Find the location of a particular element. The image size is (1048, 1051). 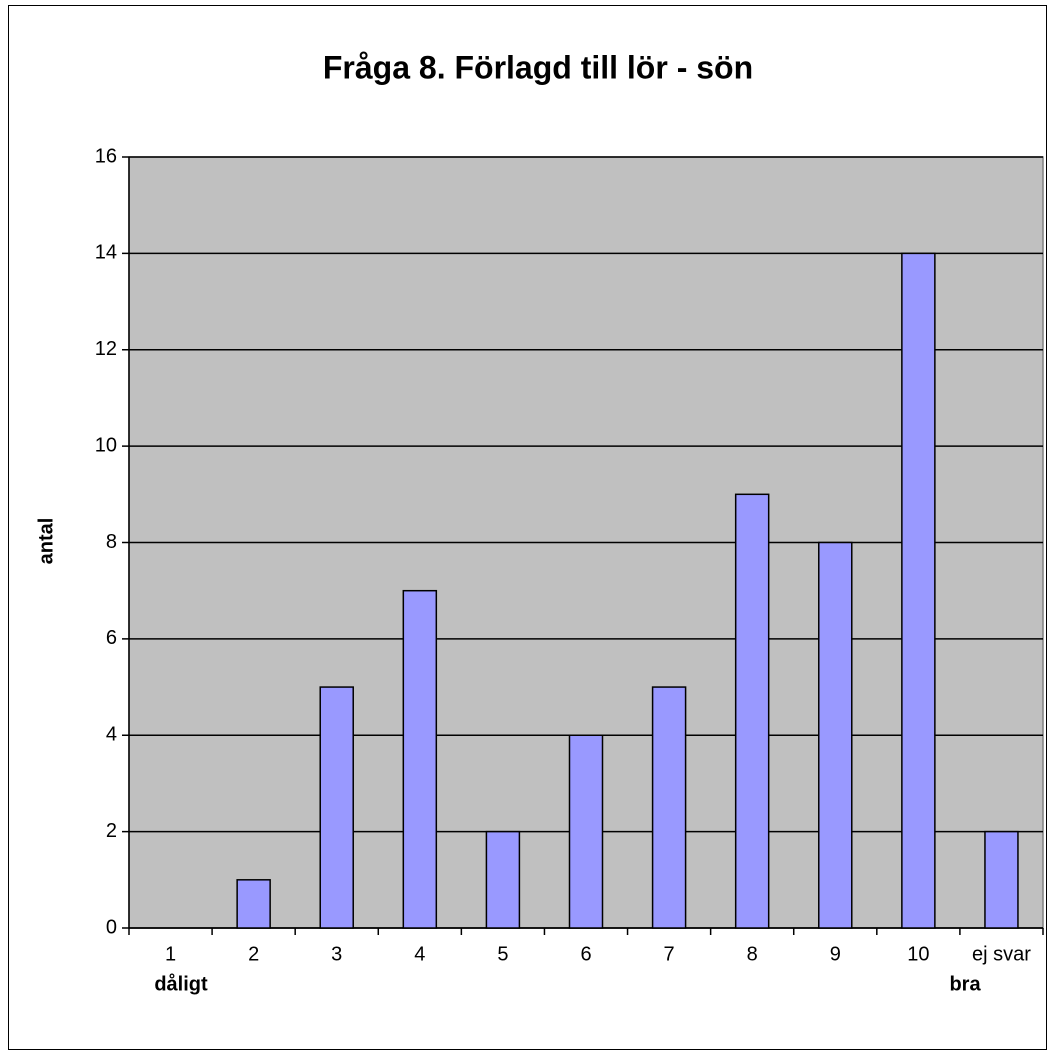

x-tick-label: 10 is located at coordinates (918, 954).